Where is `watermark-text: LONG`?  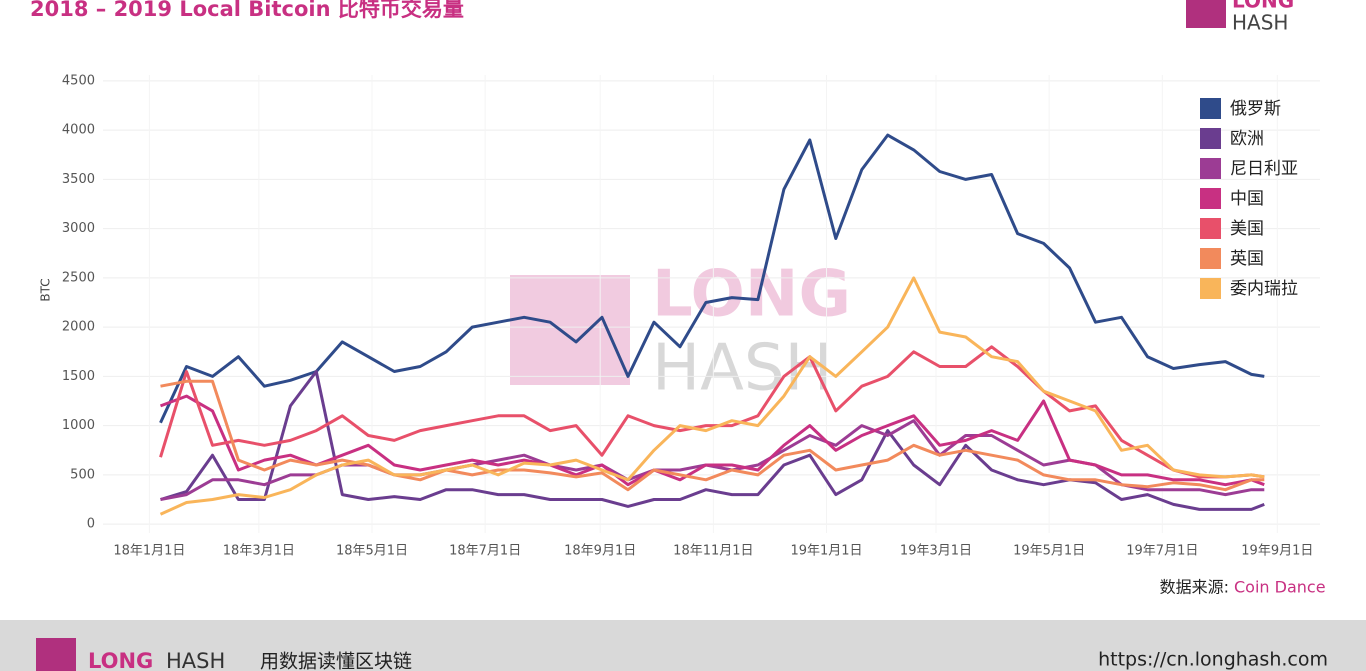
watermark-text: LONG is located at coordinates (751, 295).